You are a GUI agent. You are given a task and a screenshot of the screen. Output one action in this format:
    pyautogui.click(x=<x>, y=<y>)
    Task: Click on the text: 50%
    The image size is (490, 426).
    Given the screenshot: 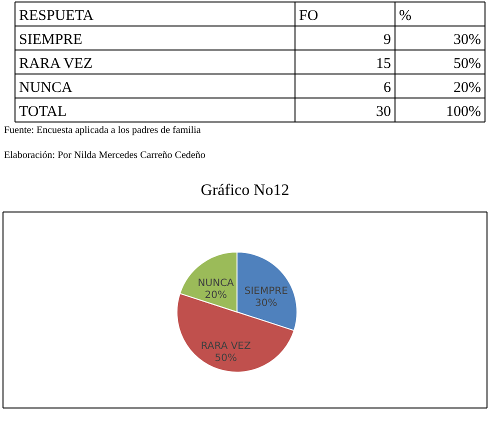 What is the action you would take?
    pyautogui.click(x=467, y=64)
    